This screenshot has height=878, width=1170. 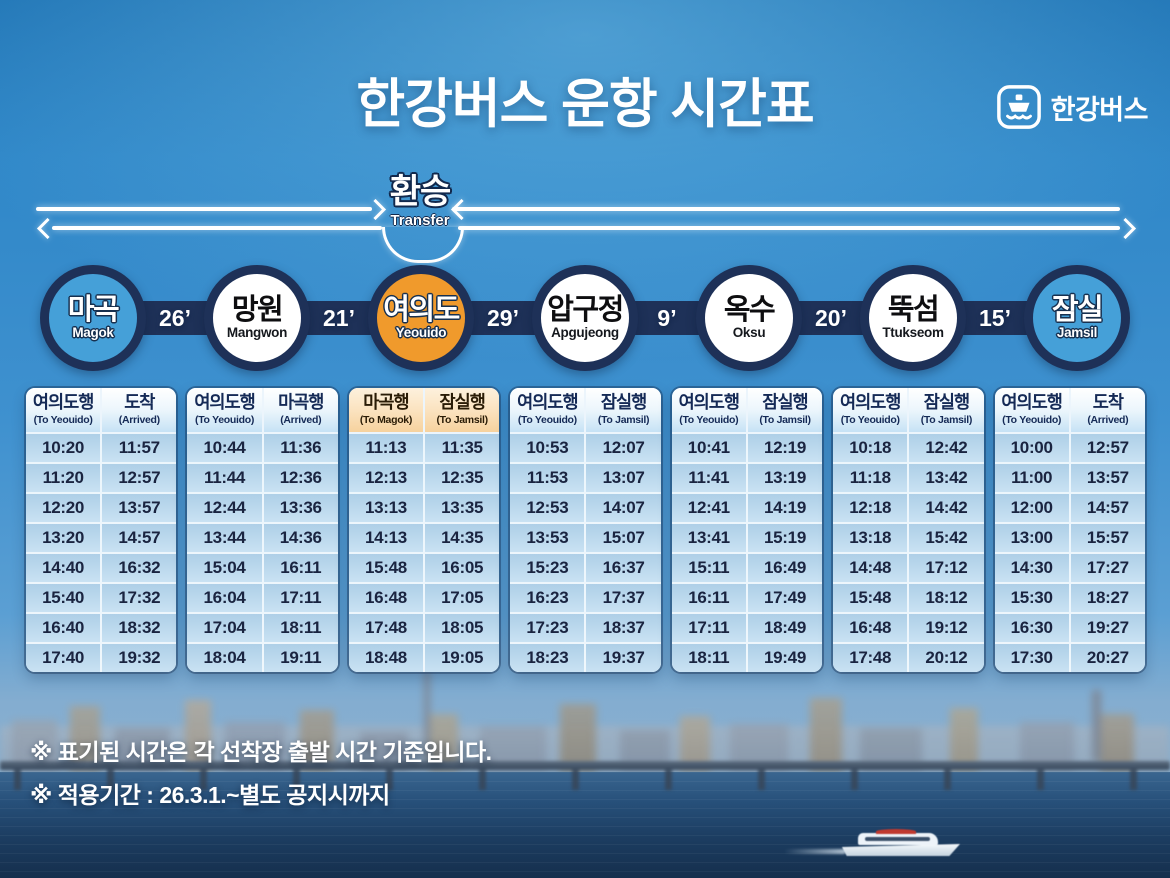 What do you see at coordinates (547, 538) in the screenshot?
I see `time-cell: 13:53` at bounding box center [547, 538].